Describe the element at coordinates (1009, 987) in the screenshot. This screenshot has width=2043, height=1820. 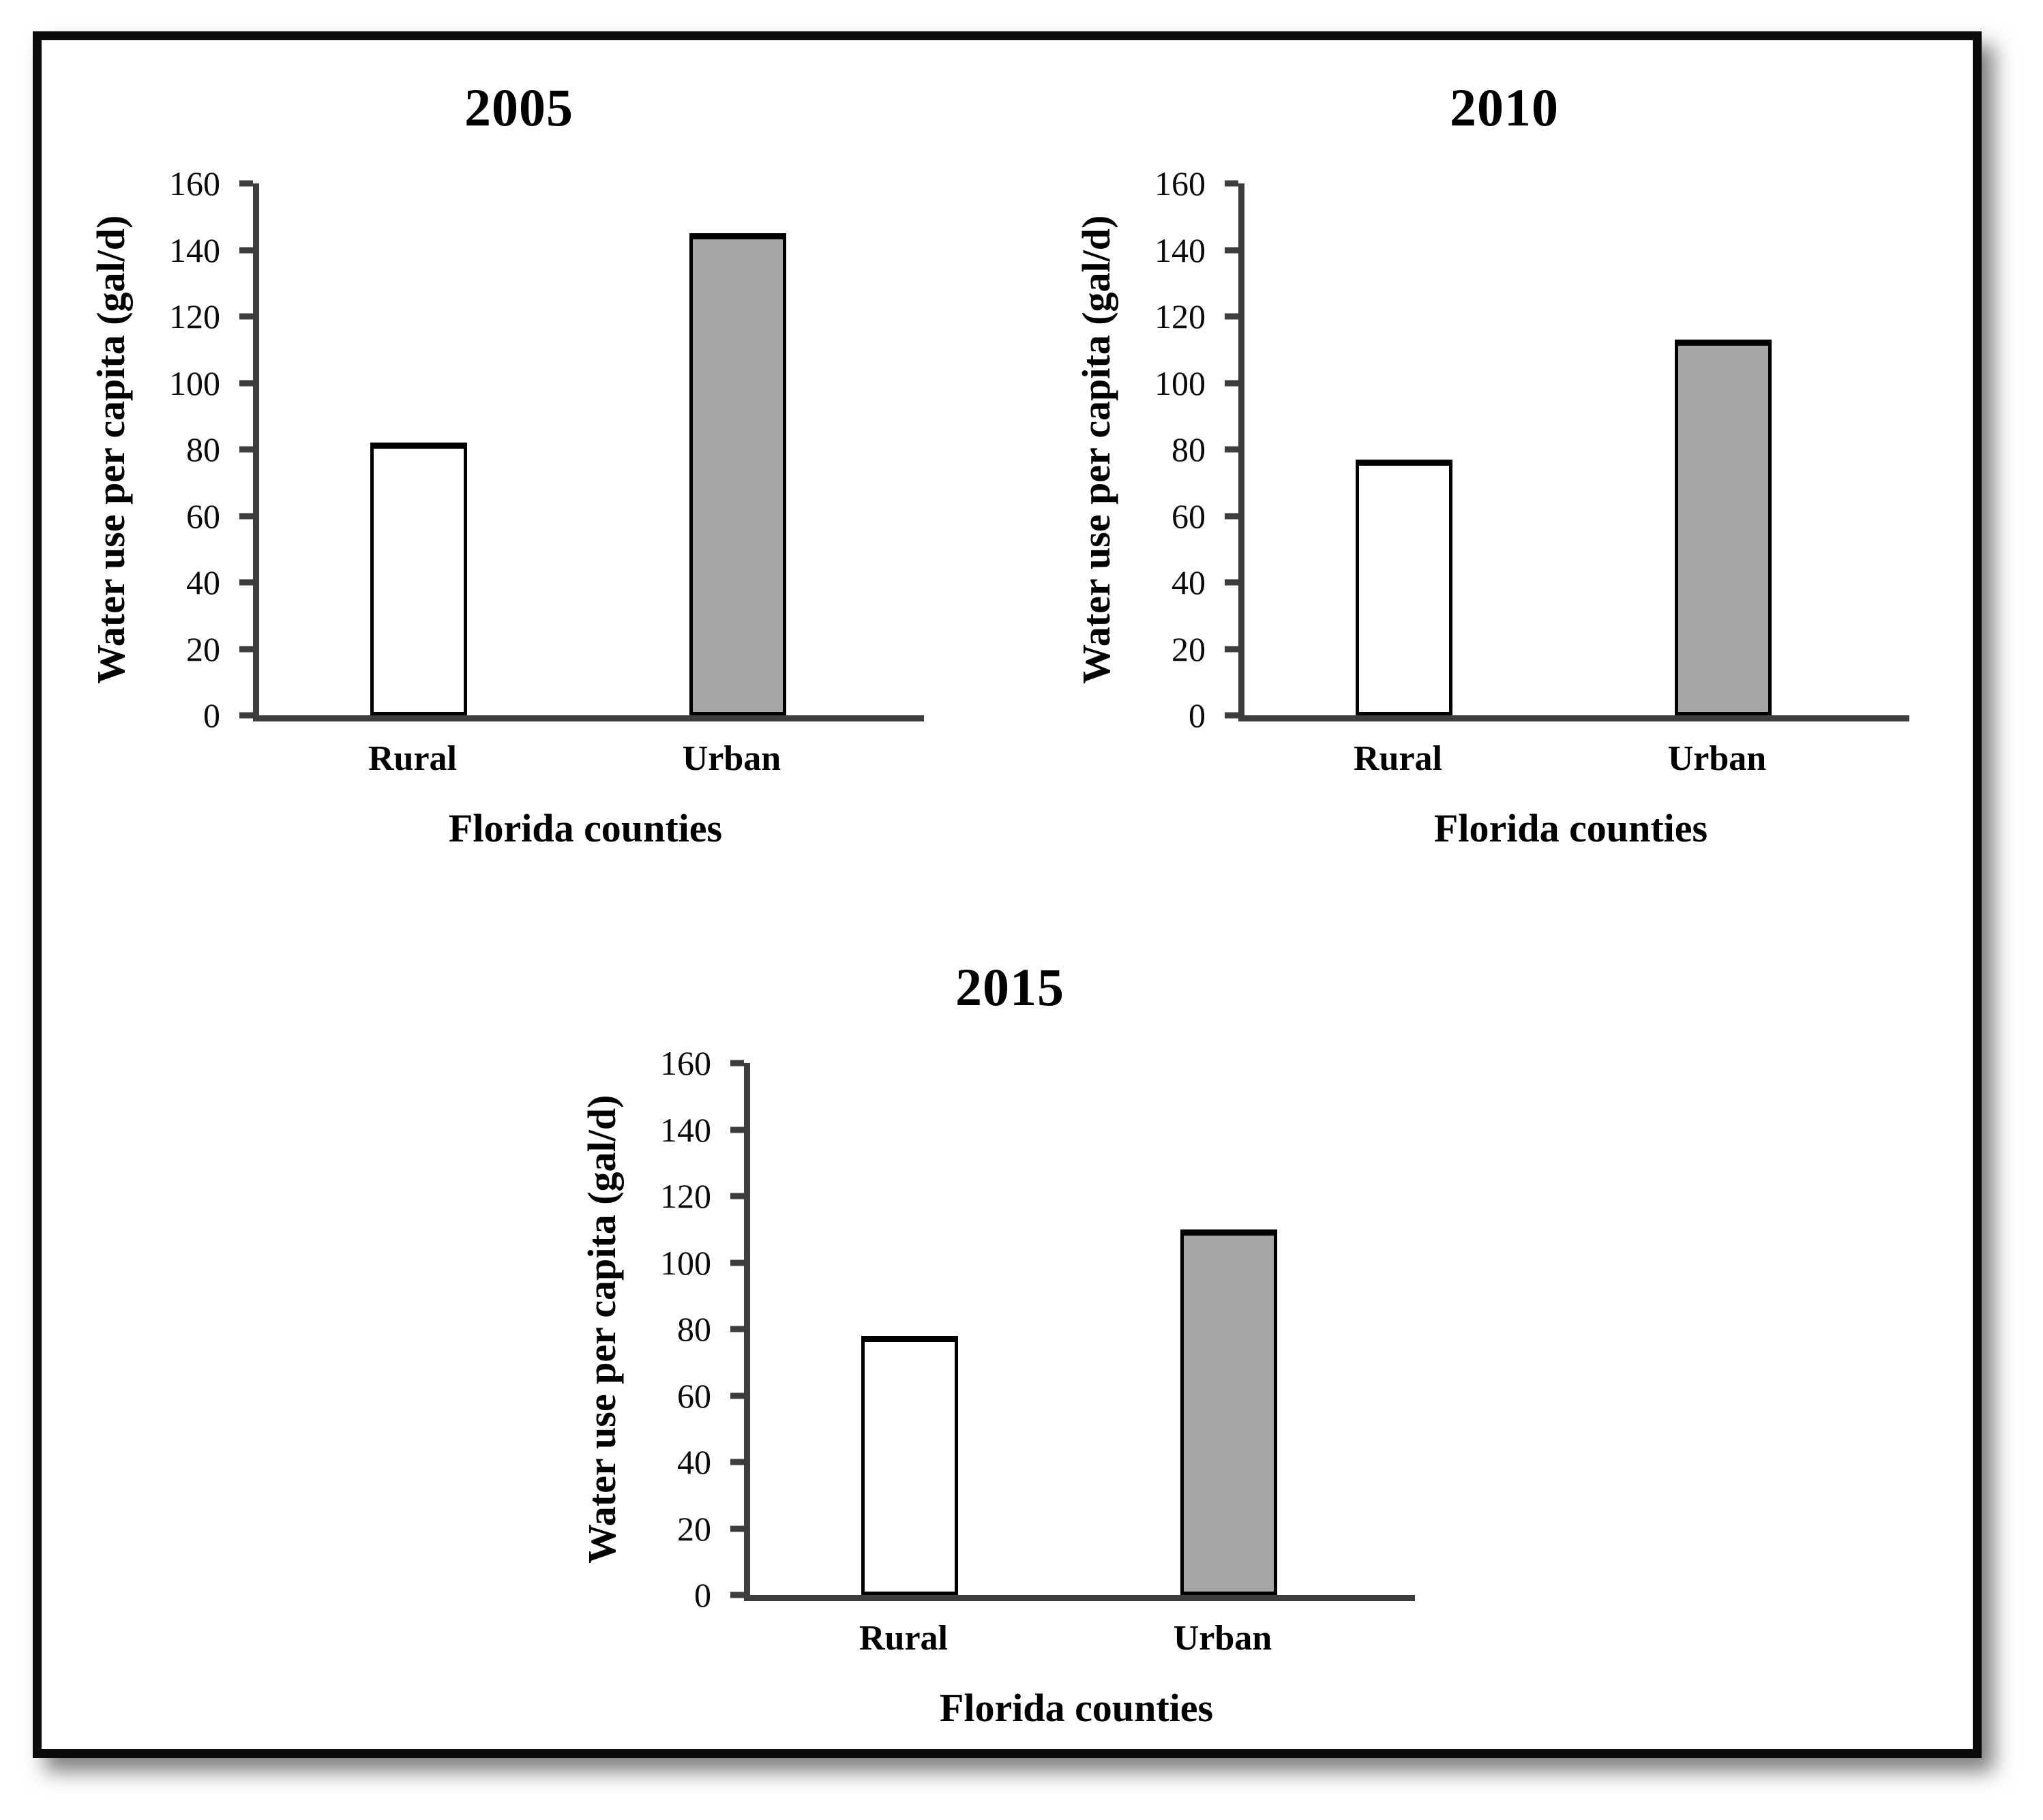
I see `chart-title: 2015` at that location.